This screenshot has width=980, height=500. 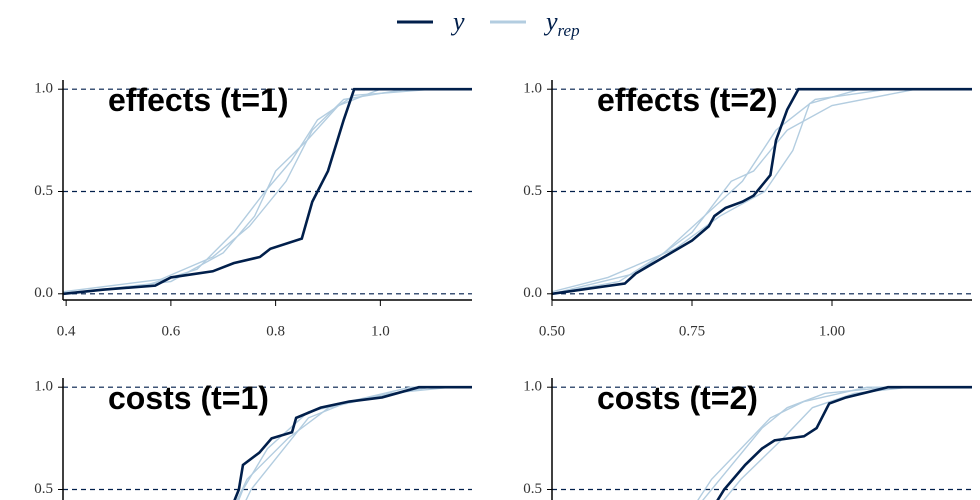 What do you see at coordinates (832, 331) in the screenshot?
I see `x-tick-label: 1.00` at bounding box center [832, 331].